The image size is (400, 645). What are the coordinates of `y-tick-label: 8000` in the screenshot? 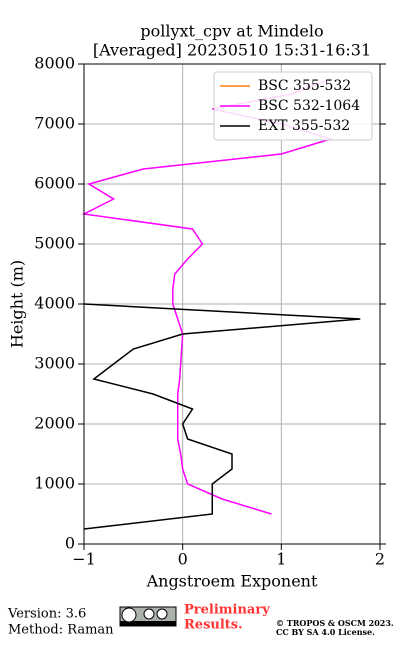 It's located at (54, 63).